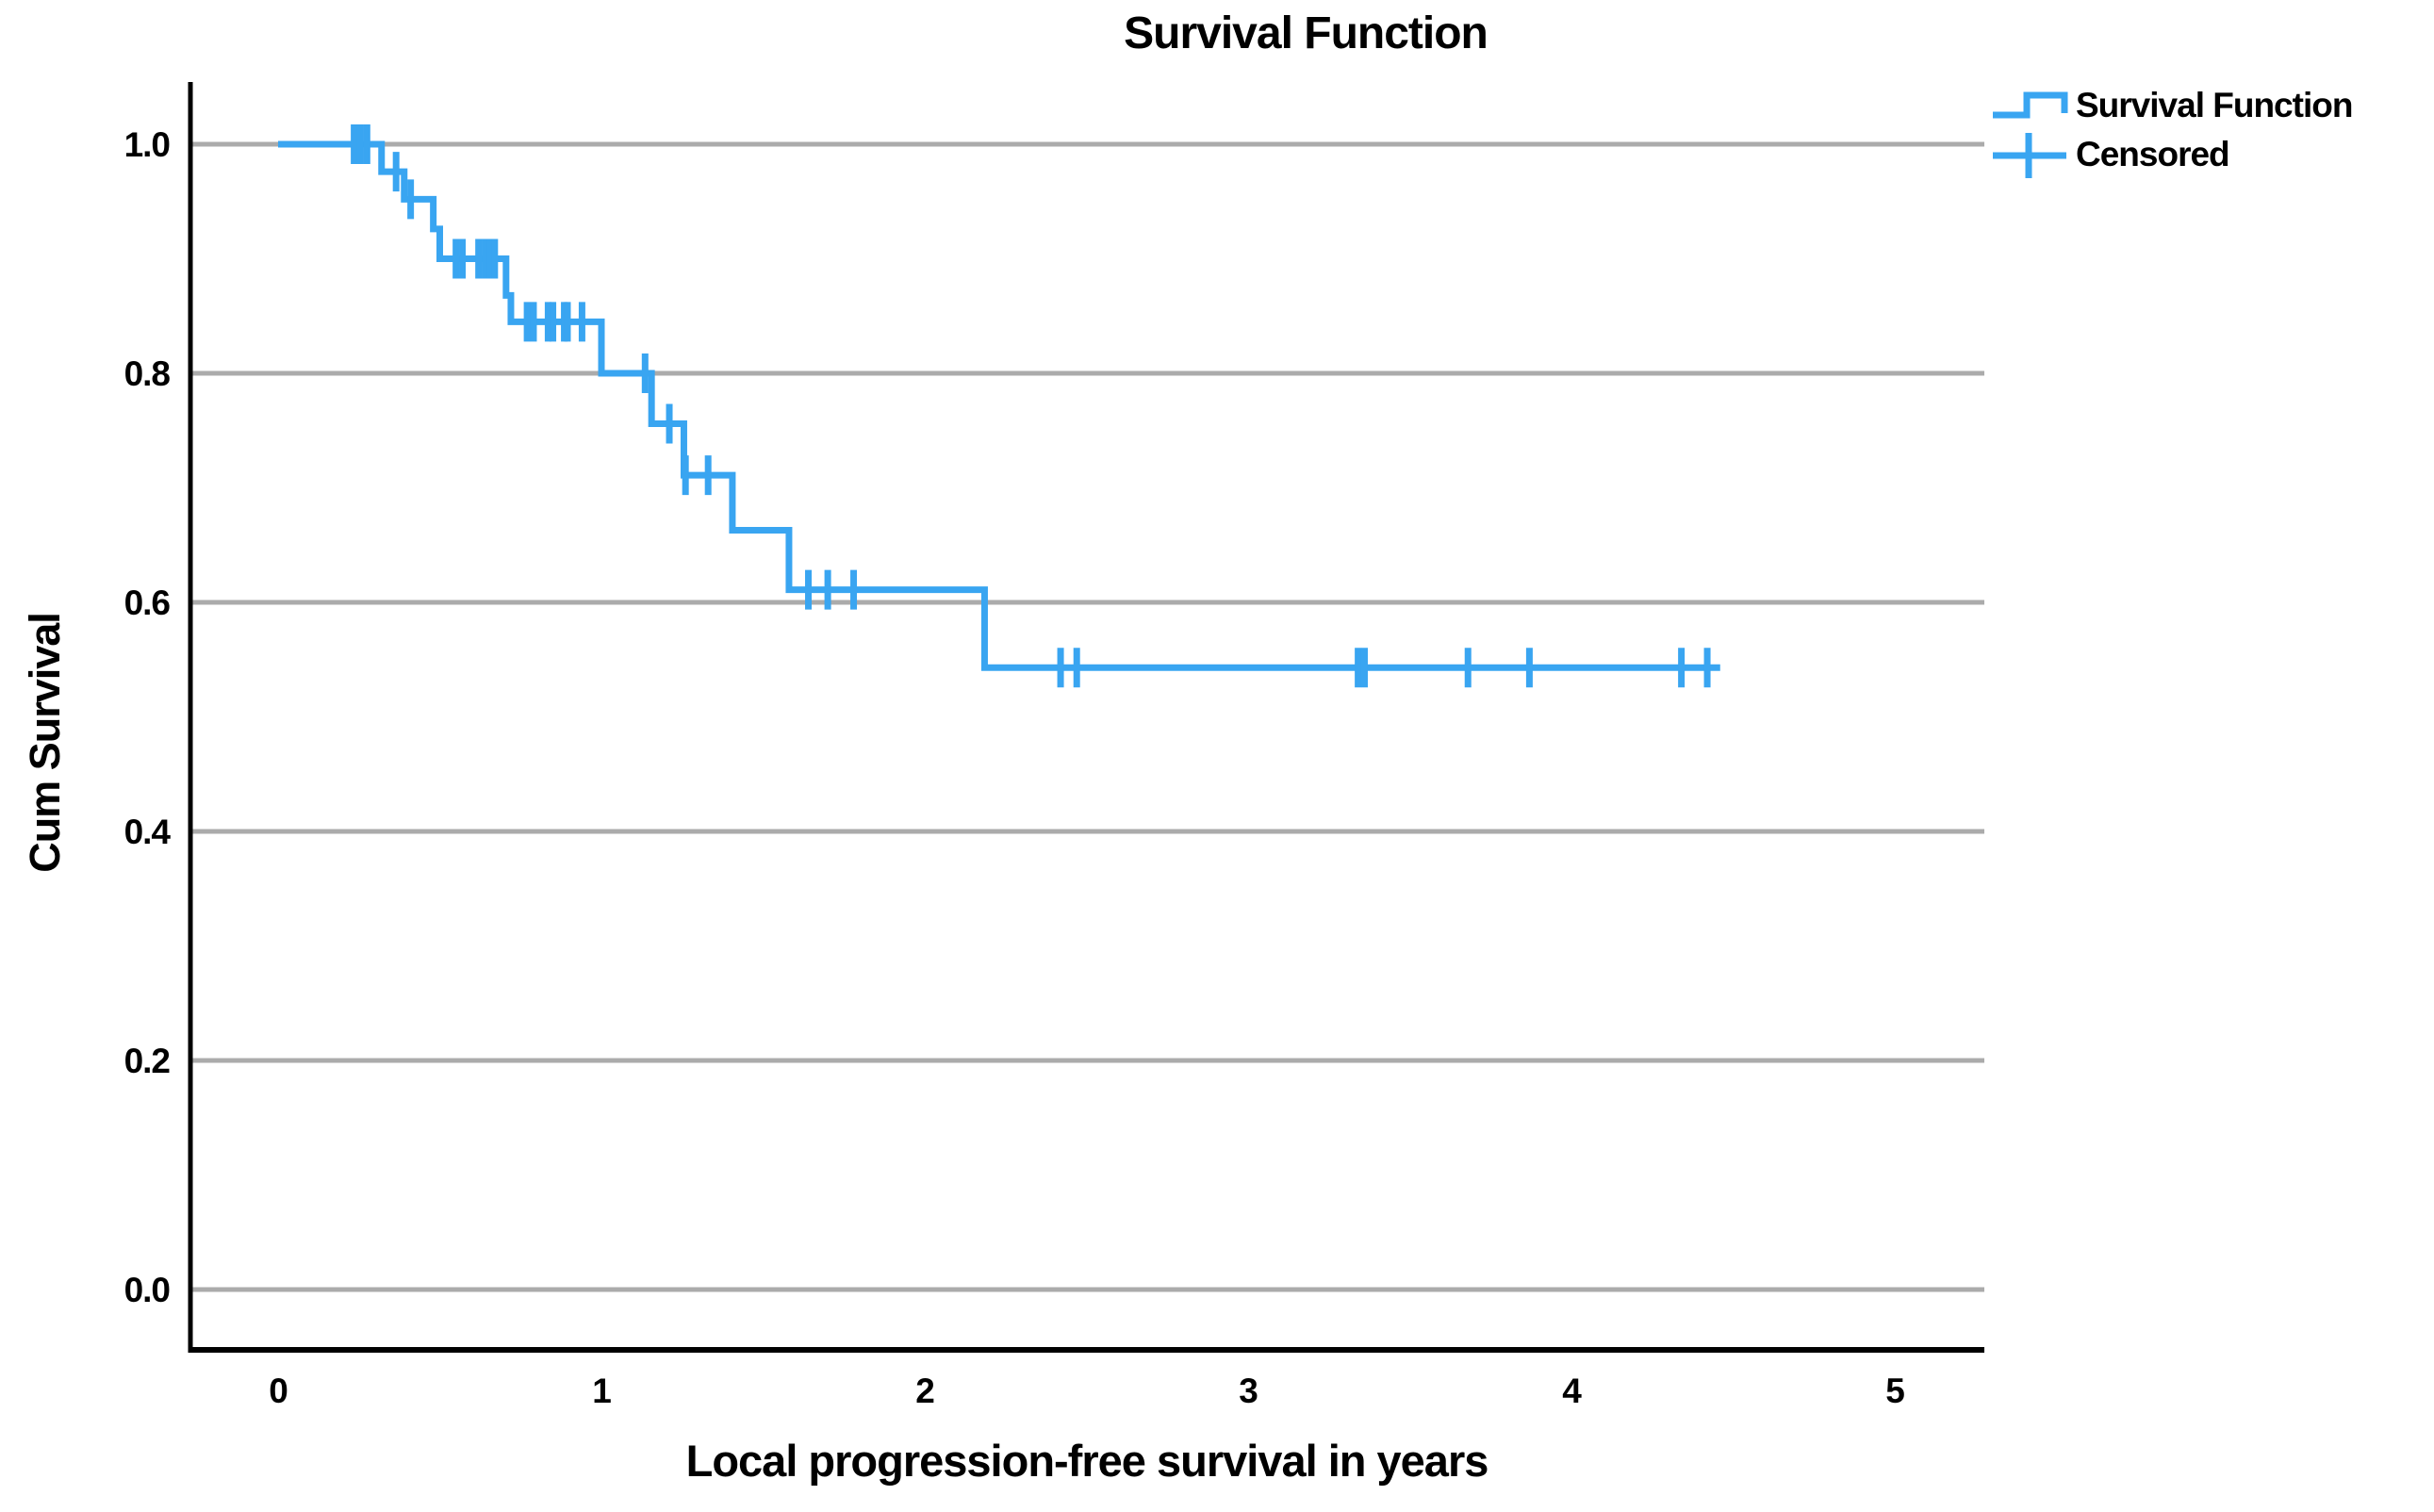 This screenshot has width=2434, height=1512. I want to click on legend: Survival Function Censored, so click(2172, 130).